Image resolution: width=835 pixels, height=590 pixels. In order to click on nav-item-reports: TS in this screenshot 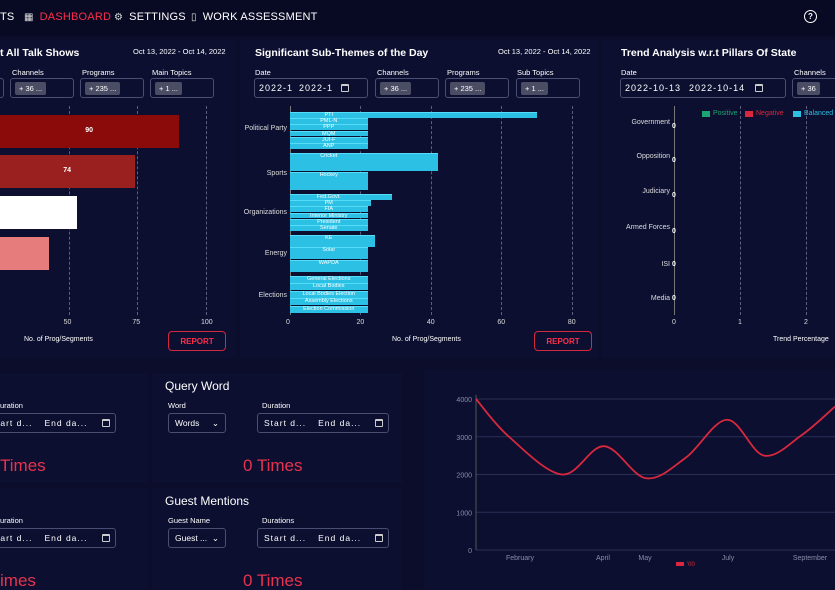, I will do `click(7, 17)`.